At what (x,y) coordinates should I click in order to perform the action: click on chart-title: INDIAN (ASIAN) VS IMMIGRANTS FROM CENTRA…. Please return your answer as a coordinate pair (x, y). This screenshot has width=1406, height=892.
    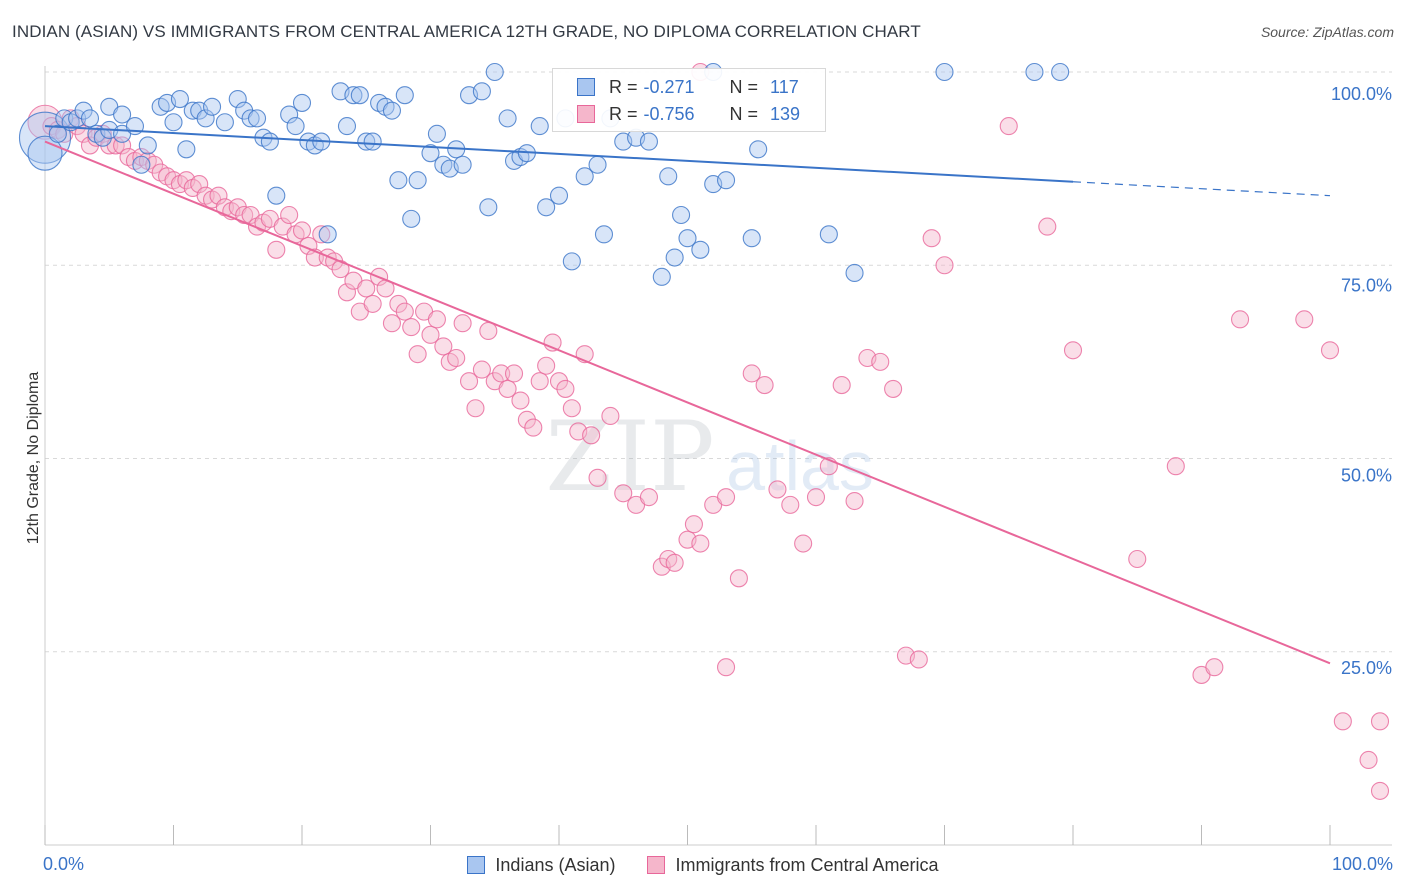
    Looking at the image, I should click on (466, 31).